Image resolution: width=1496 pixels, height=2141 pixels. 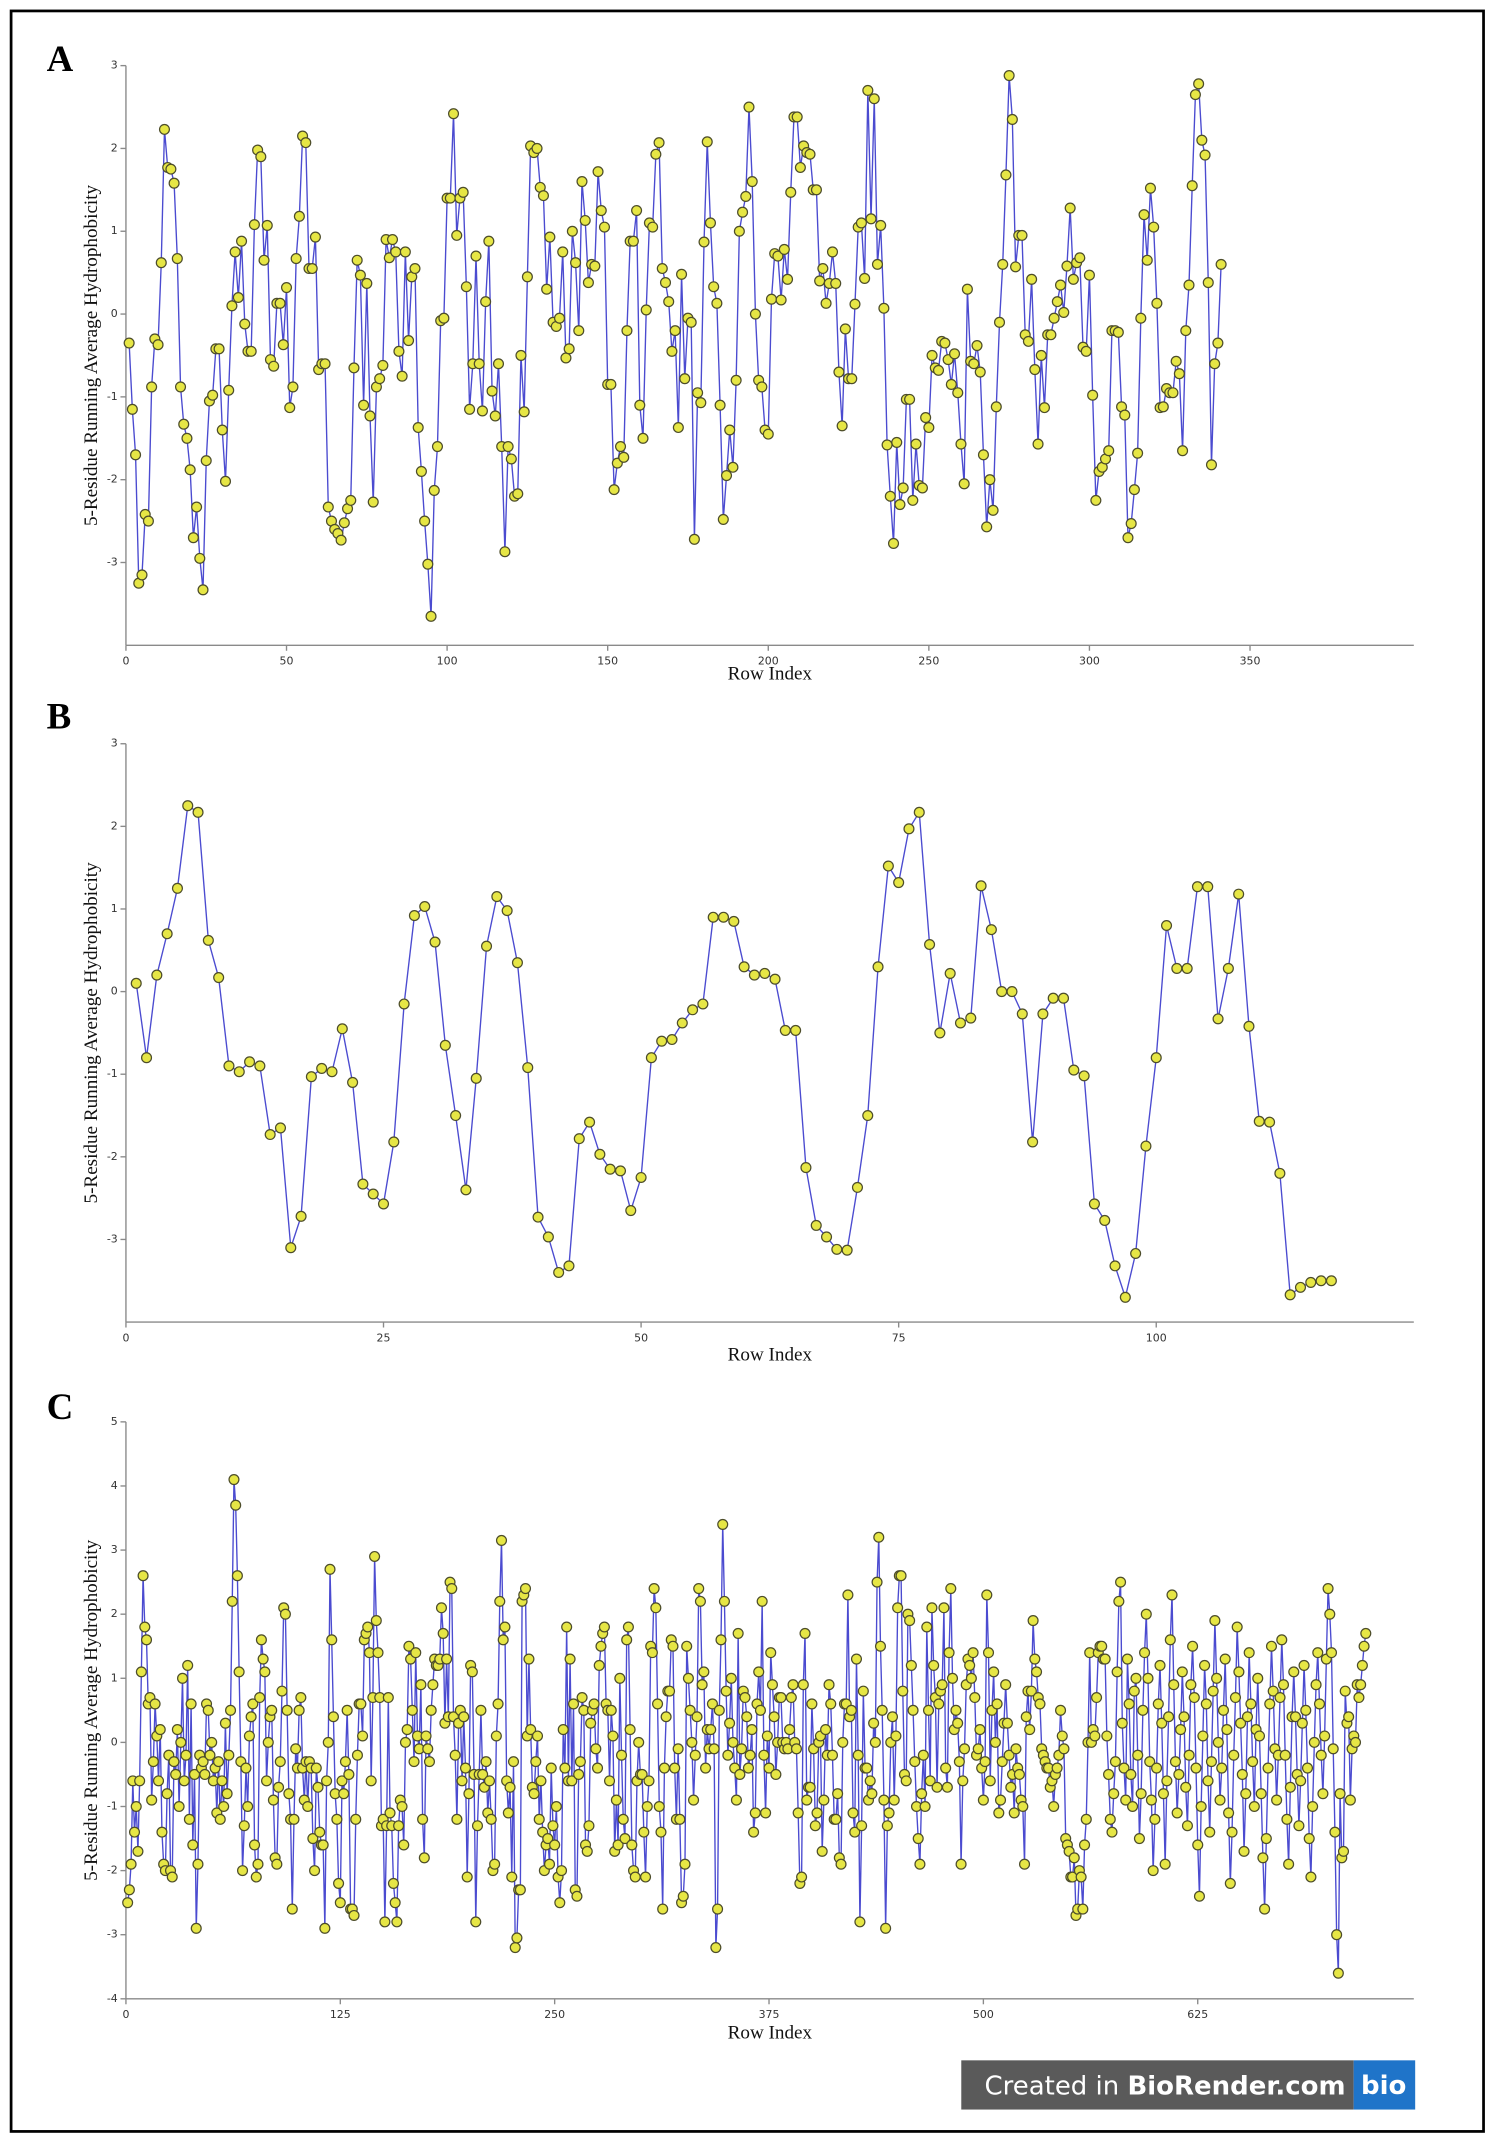 What do you see at coordinates (340, 2014) in the screenshot?
I see `x-tick-label: 125` at bounding box center [340, 2014].